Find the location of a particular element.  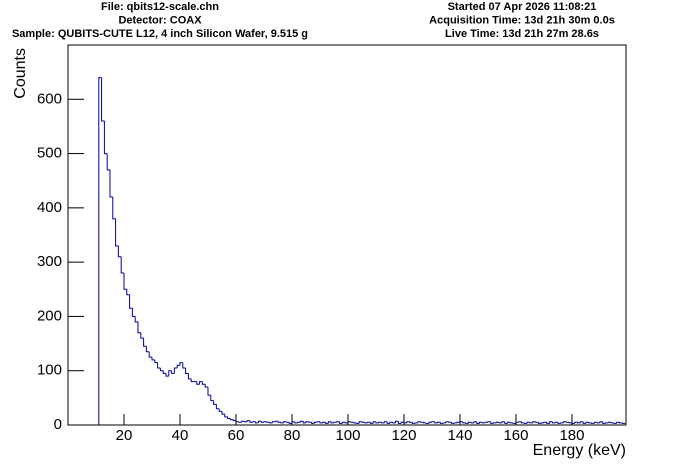

y-tick-label: 200 is located at coordinates (49, 315).